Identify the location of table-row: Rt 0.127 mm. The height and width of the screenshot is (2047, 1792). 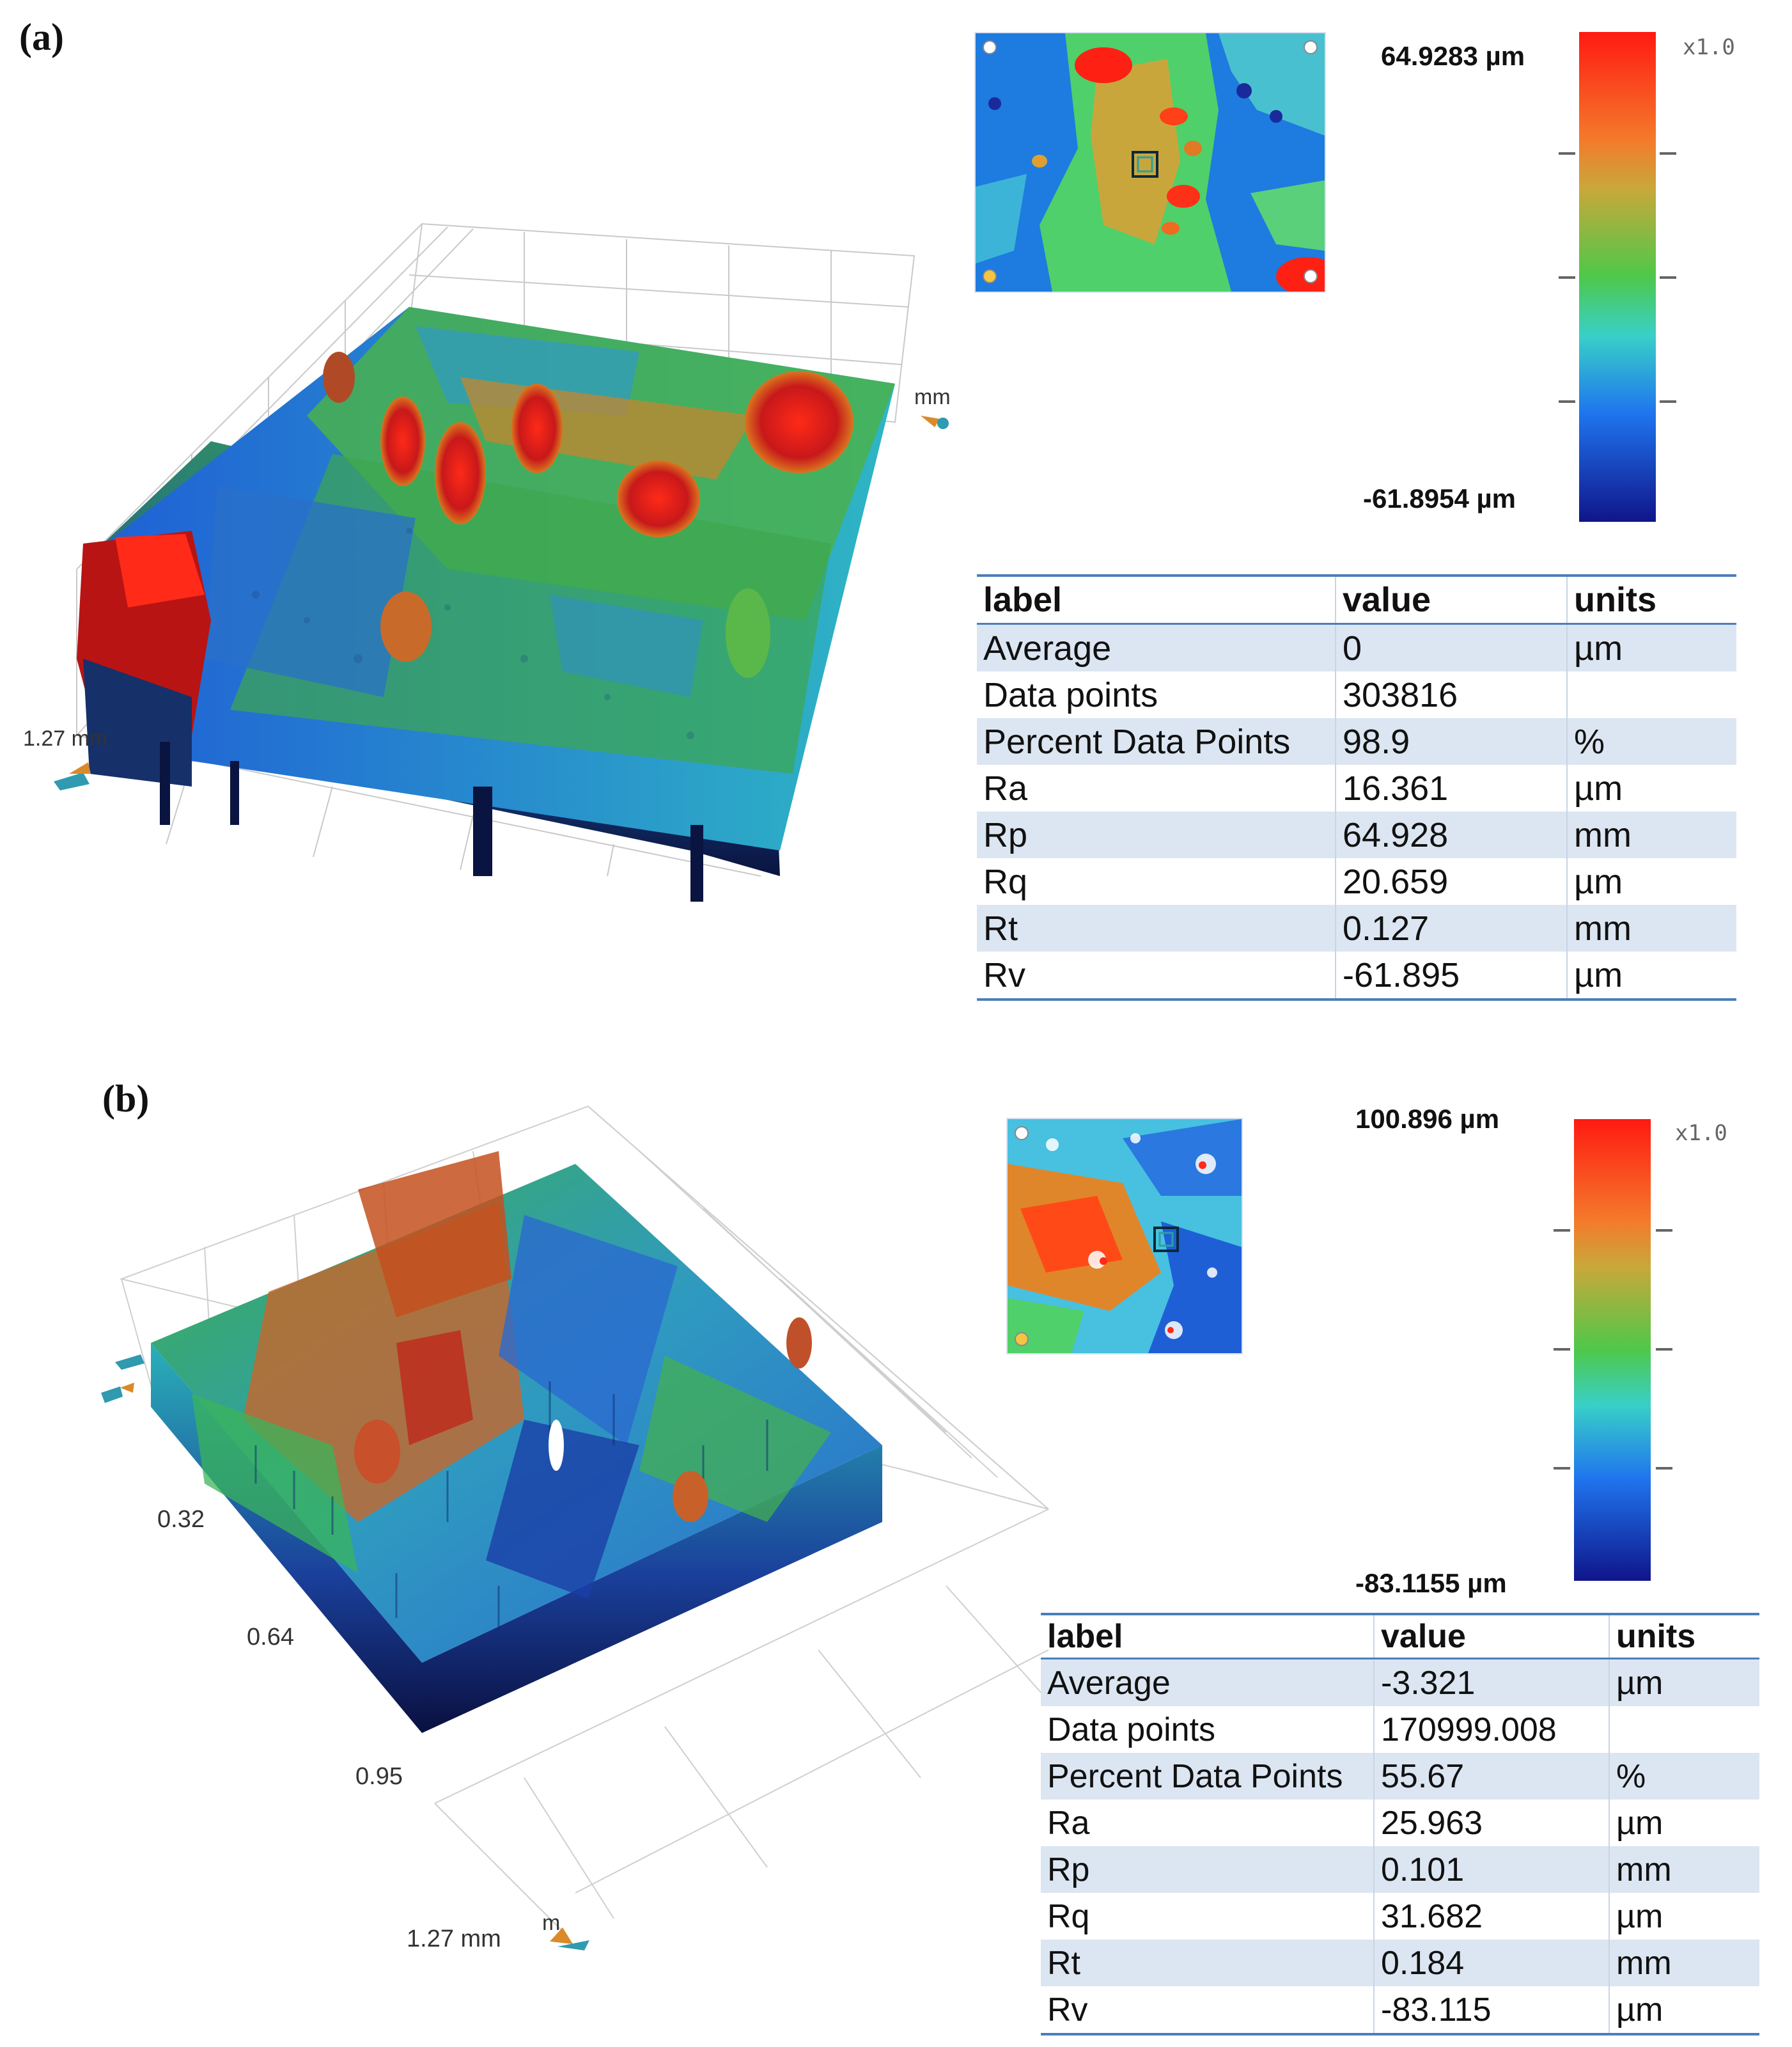
(1357, 928).